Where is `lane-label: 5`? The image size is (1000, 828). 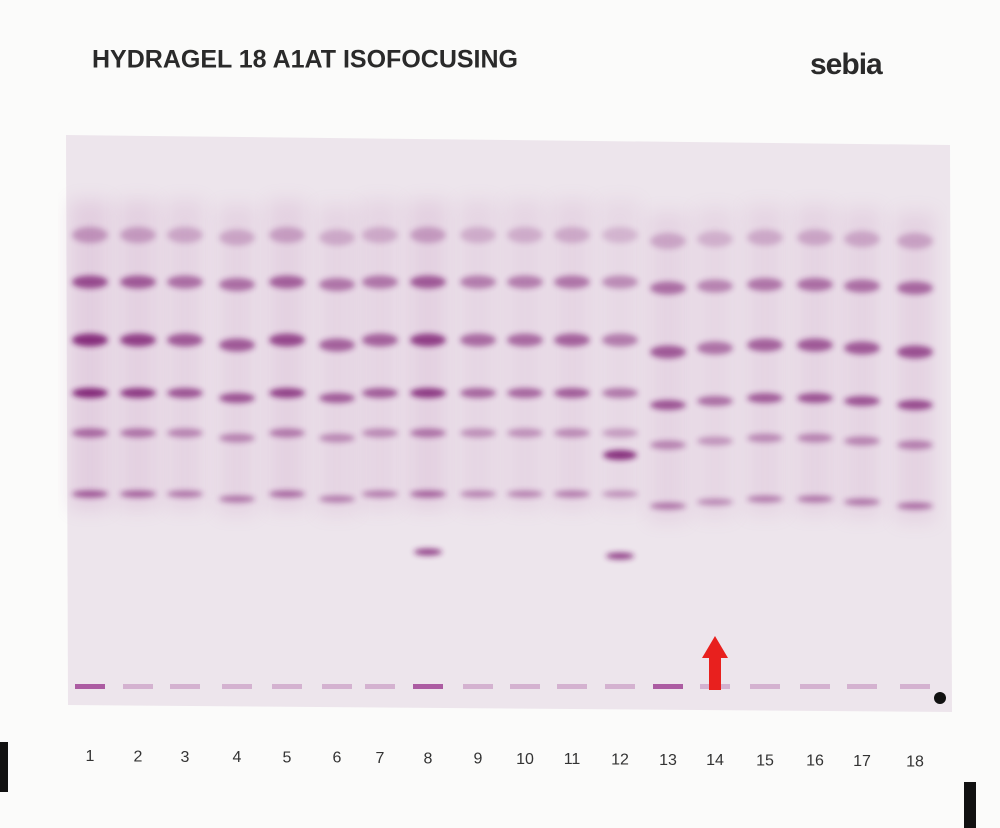
lane-label: 5 is located at coordinates (287, 757).